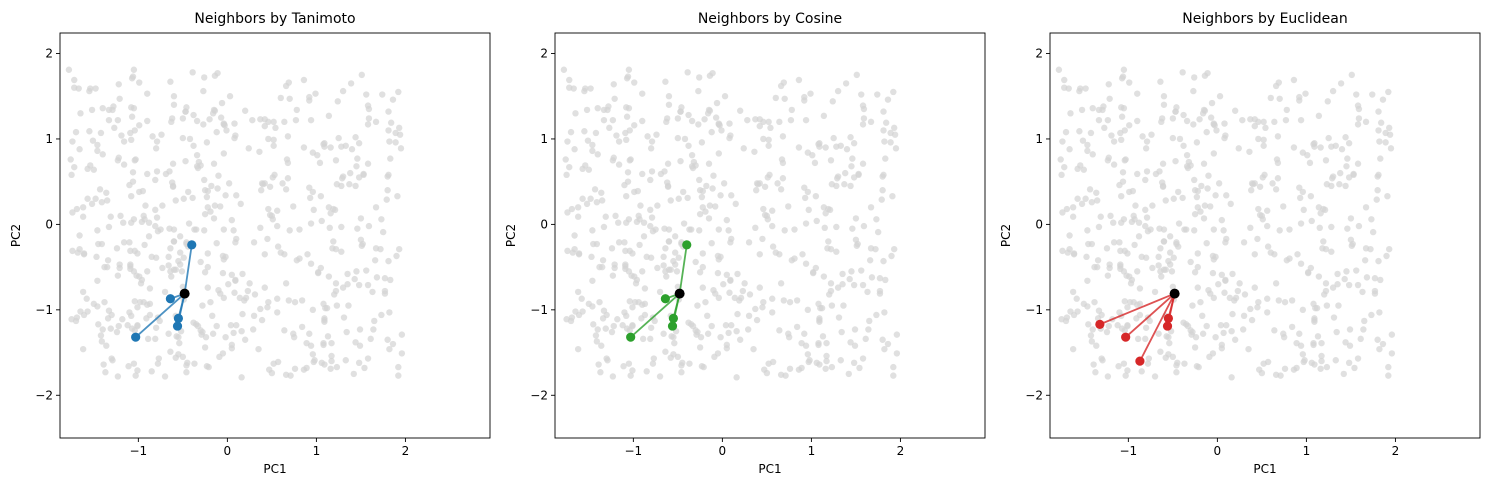  What do you see at coordinates (730, 223) in the screenshot?
I see `plot-area` at bounding box center [730, 223].